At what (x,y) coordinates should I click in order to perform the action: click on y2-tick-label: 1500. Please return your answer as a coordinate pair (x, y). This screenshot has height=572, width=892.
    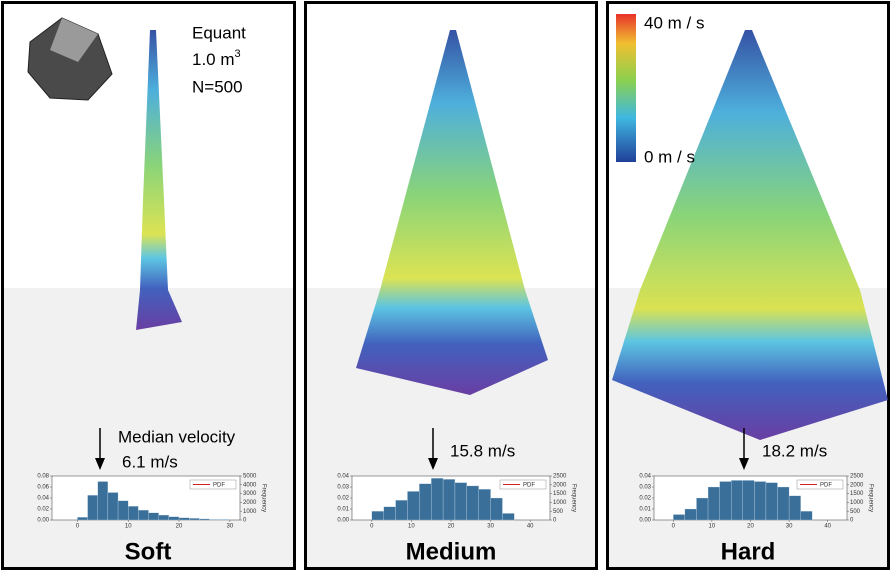
    Looking at the image, I should click on (857, 494).